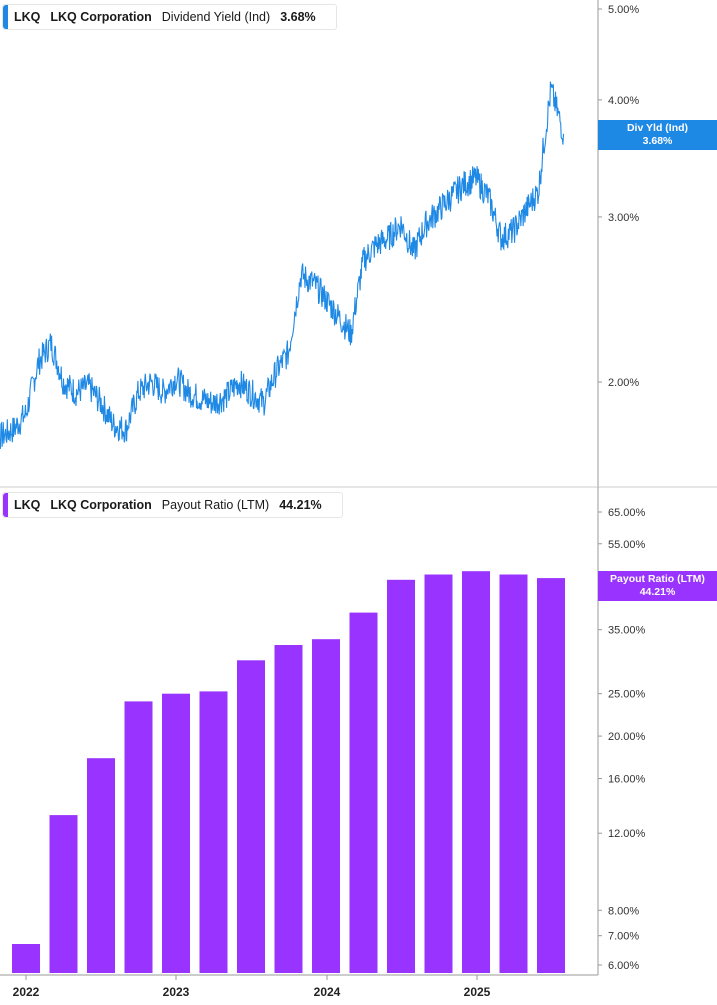 This screenshot has height=1005, width=717. Describe the element at coordinates (623, 383) in the screenshot. I see `y-tick-label: 2.00%` at that location.